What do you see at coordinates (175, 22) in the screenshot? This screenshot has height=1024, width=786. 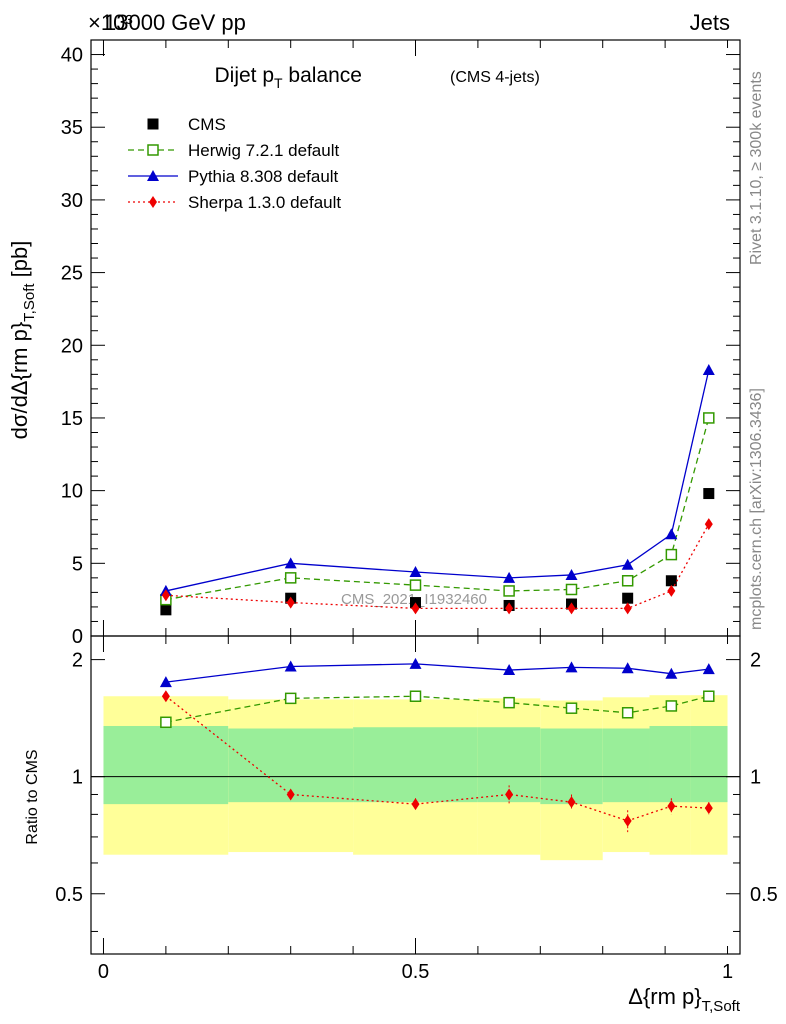 I see `energy-label: 13000 GeV pp` at bounding box center [175, 22].